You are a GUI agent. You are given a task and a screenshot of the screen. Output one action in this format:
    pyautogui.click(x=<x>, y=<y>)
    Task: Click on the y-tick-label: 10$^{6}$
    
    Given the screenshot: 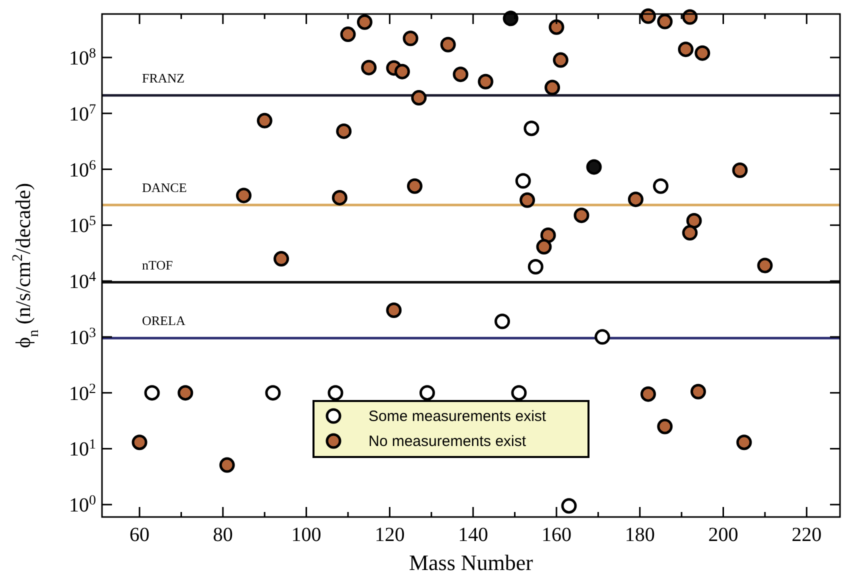 What is the action you would take?
    pyautogui.click(x=82, y=170)
    